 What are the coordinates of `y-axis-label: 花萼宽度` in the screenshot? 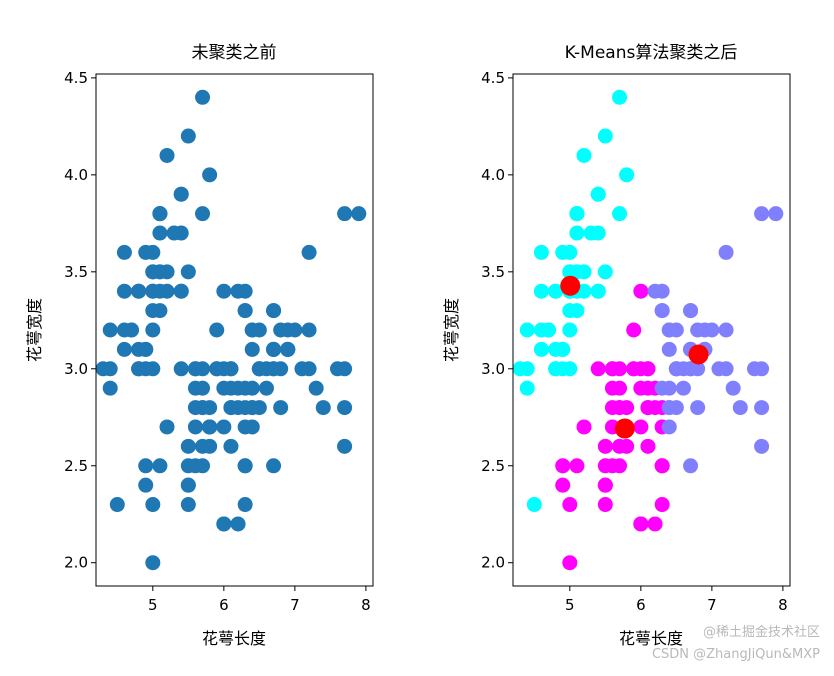 It's located at (34, 330).